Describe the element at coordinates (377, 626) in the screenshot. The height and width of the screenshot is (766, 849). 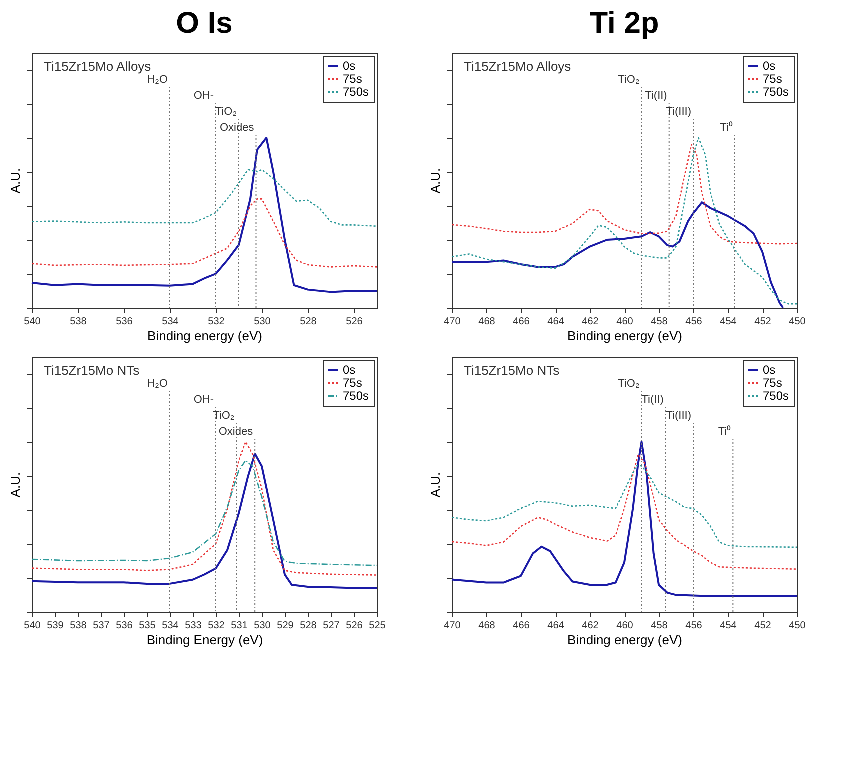
I see `x-tick-label: 525` at that location.